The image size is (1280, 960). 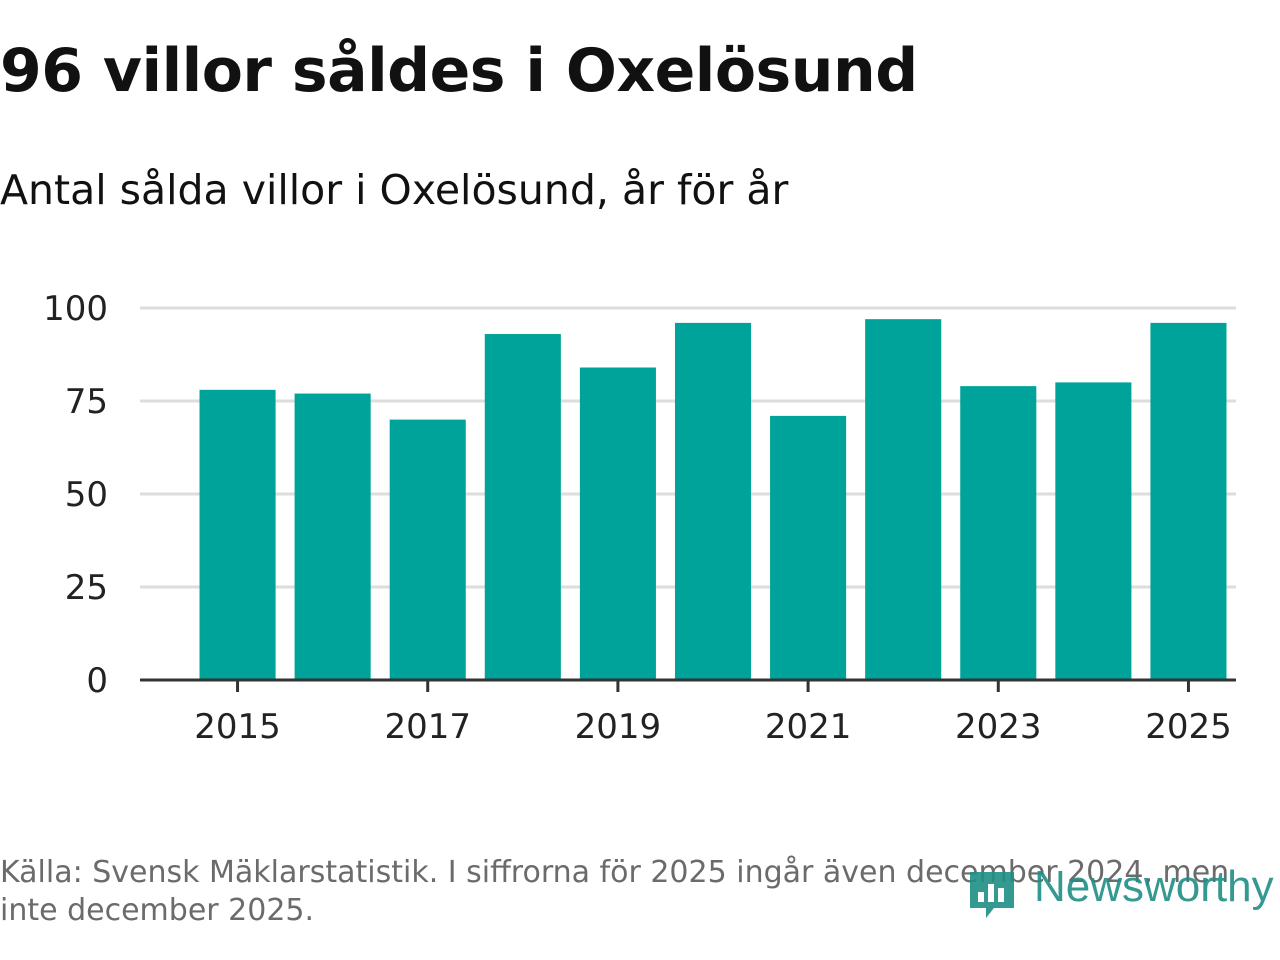 I want to click on y-tick-label: 75, so click(x=86, y=402).